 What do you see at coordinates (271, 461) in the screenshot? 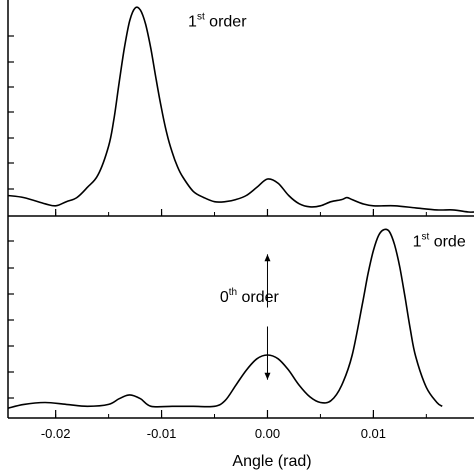
I see `x-axis-label: Angle (rad)` at bounding box center [271, 461].